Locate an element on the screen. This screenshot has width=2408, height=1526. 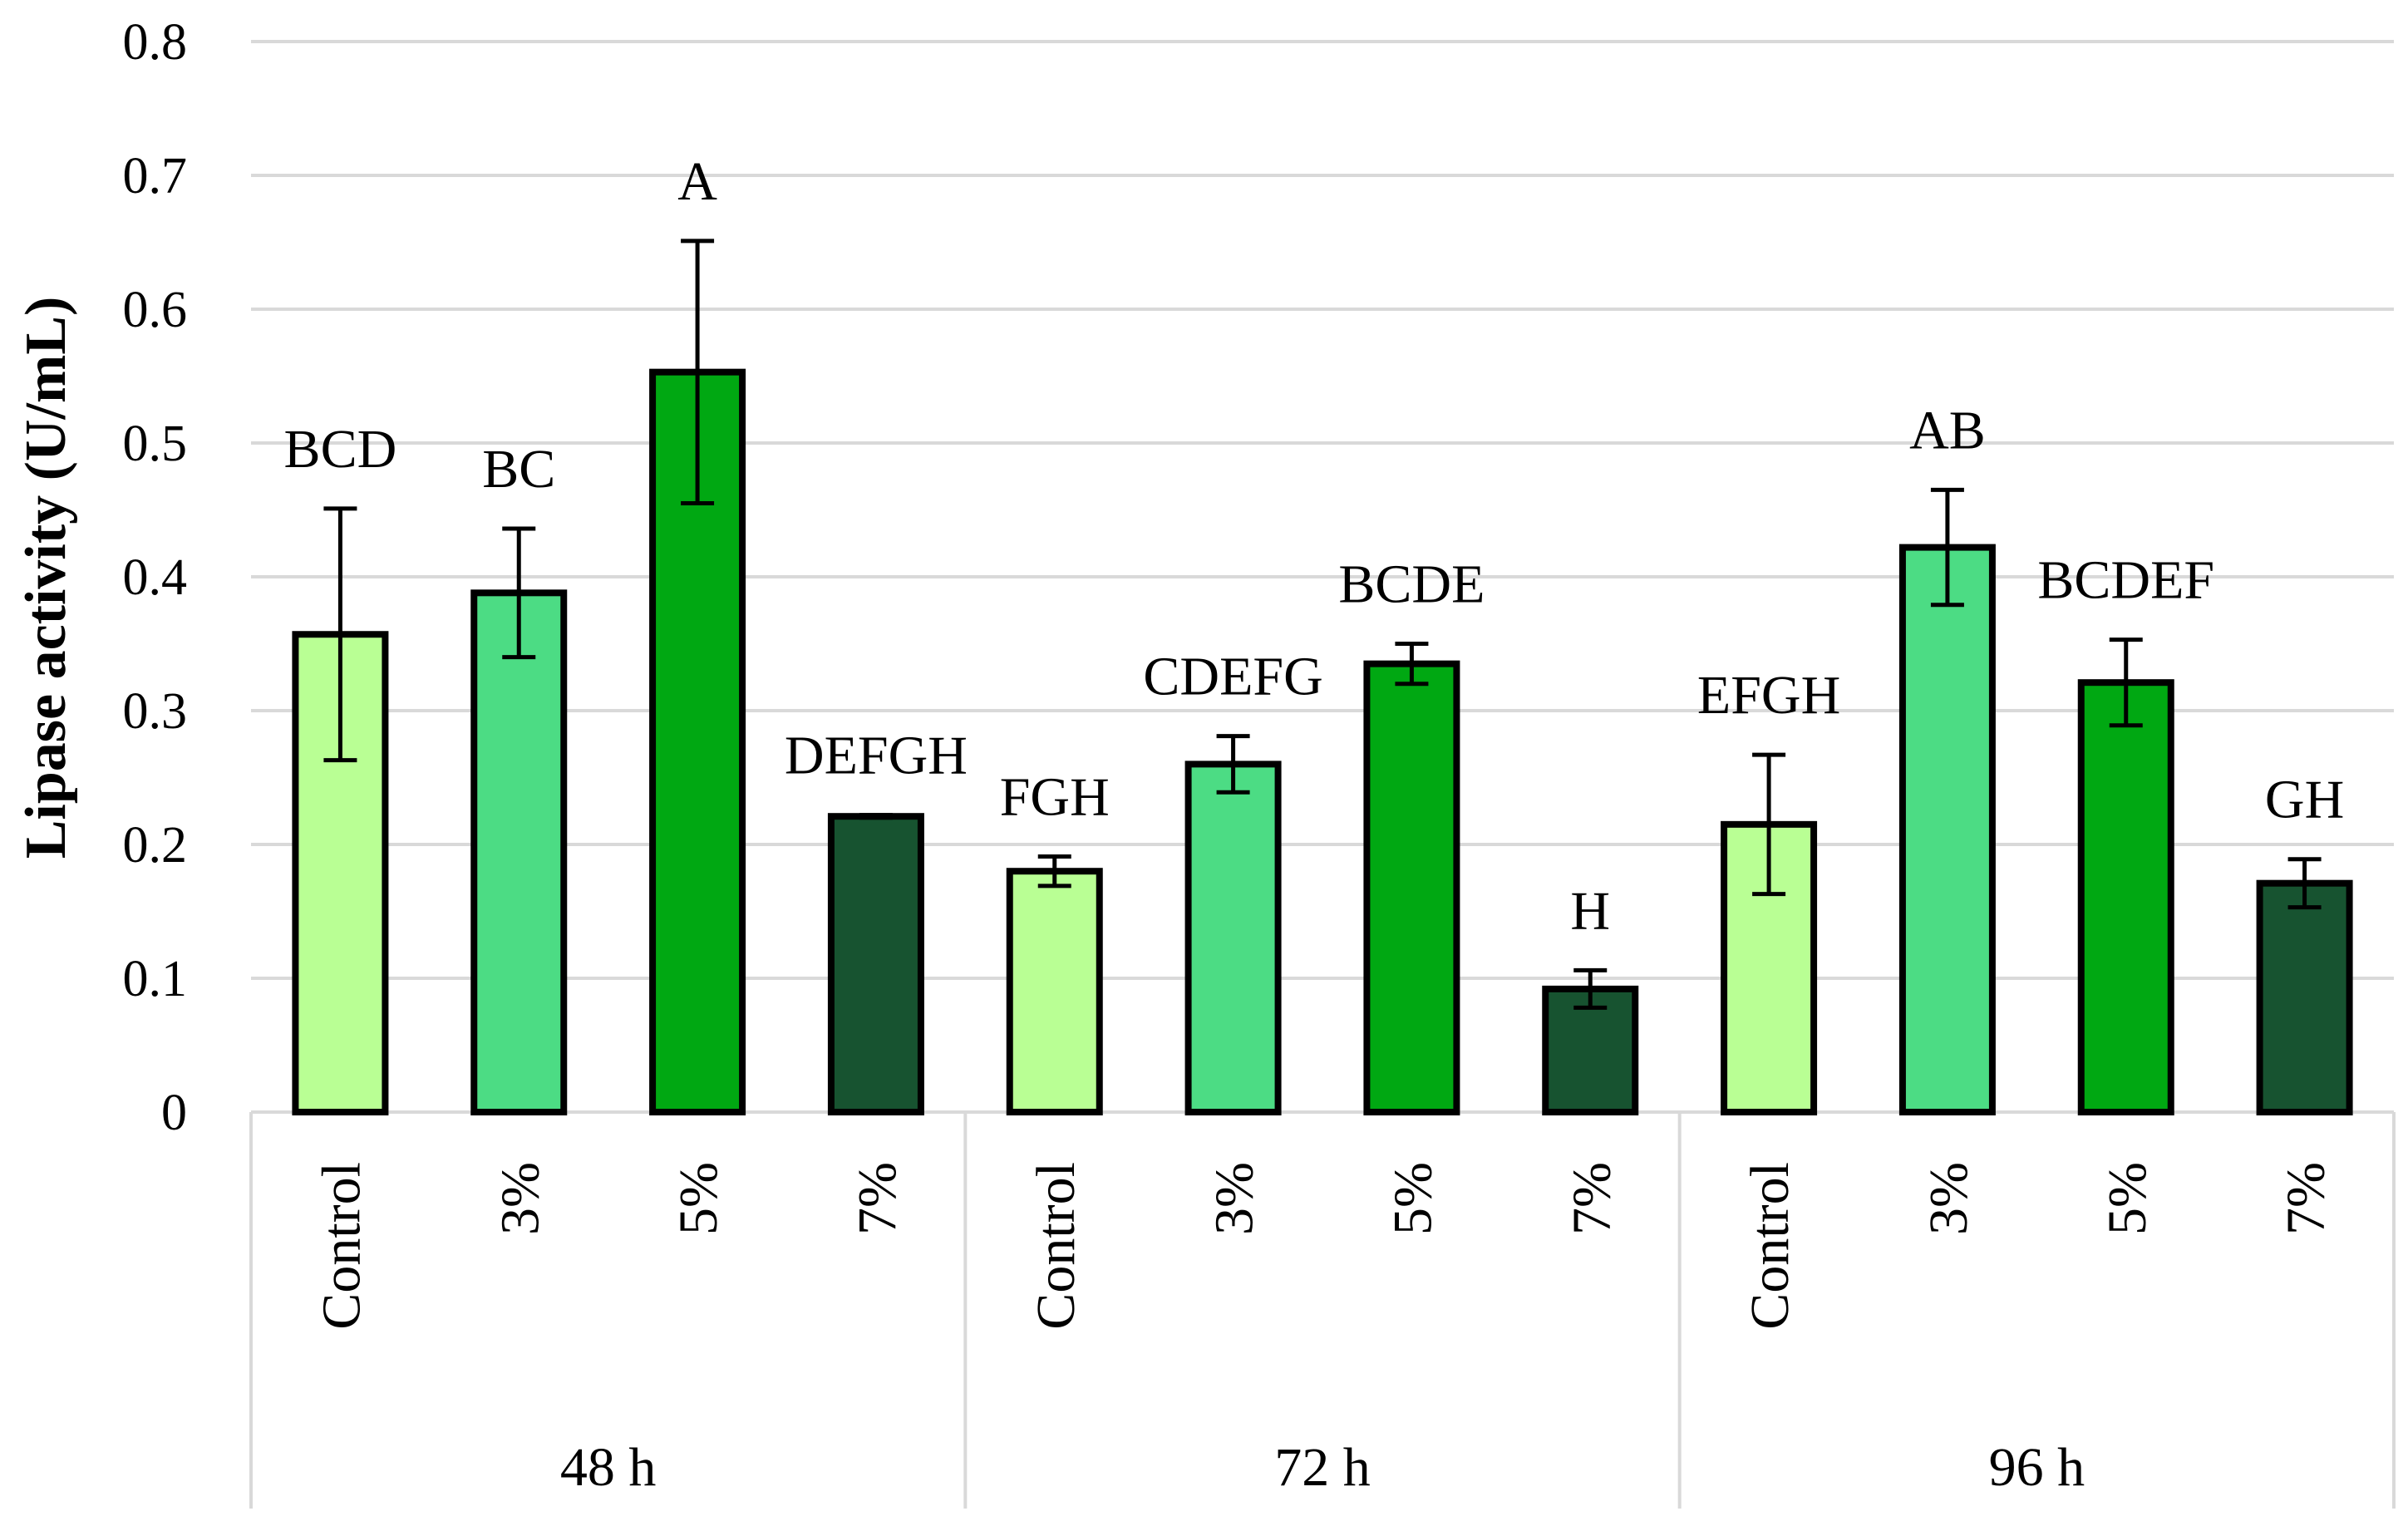
bar-48h-3pct is located at coordinates (519, 852).